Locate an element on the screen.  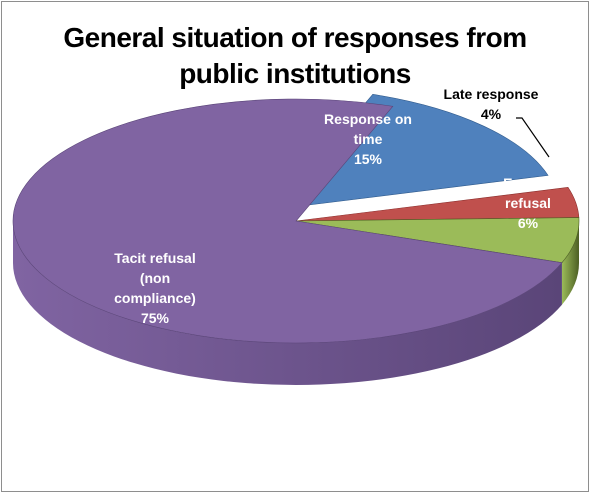
chart-title-line-1: General situation of responses from is located at coordinates (295, 37).